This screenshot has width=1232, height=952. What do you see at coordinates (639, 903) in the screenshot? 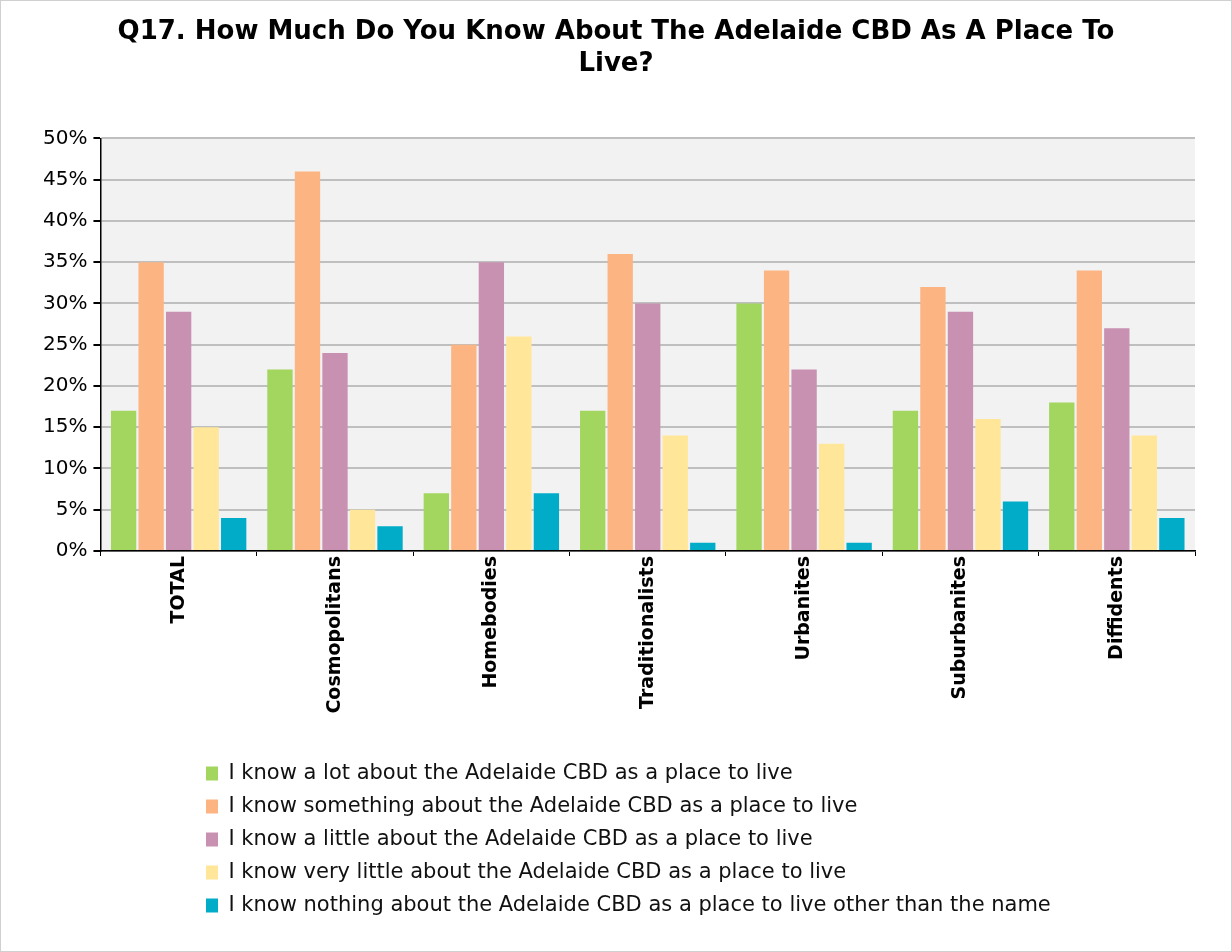
I see `legend-label: I know nothing about the Adelaide CBD as a place to live other than the name` at bounding box center [639, 903].